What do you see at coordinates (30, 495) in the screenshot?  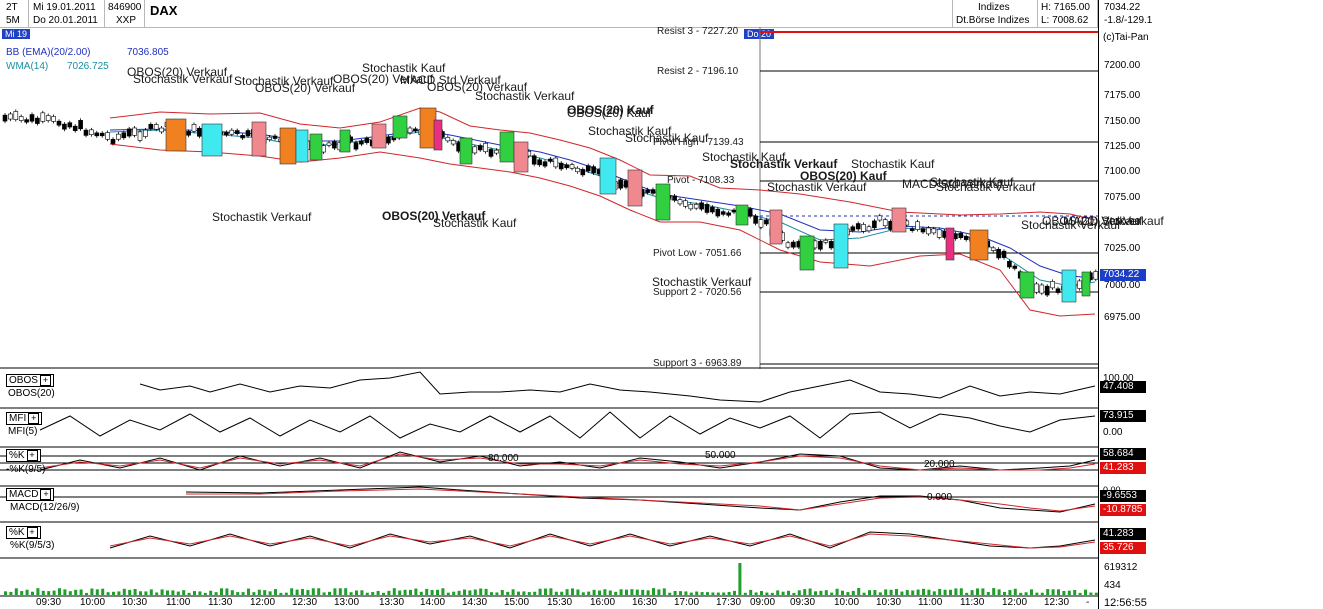 I see `macd-panel-button: MACD +` at bounding box center [30, 495].